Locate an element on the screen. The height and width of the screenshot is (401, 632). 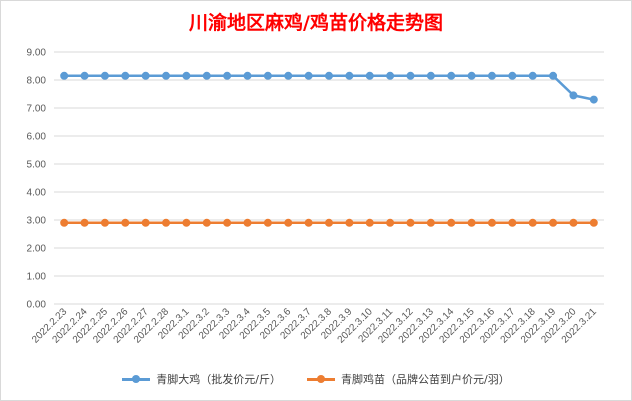
y-tick-label: 3.00 is located at coordinates (37, 221).